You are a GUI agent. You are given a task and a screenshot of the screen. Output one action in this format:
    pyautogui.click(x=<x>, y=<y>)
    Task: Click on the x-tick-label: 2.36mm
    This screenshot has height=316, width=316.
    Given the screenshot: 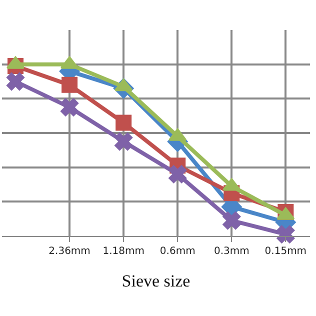 What is the action you would take?
    pyautogui.click(x=69, y=251)
    